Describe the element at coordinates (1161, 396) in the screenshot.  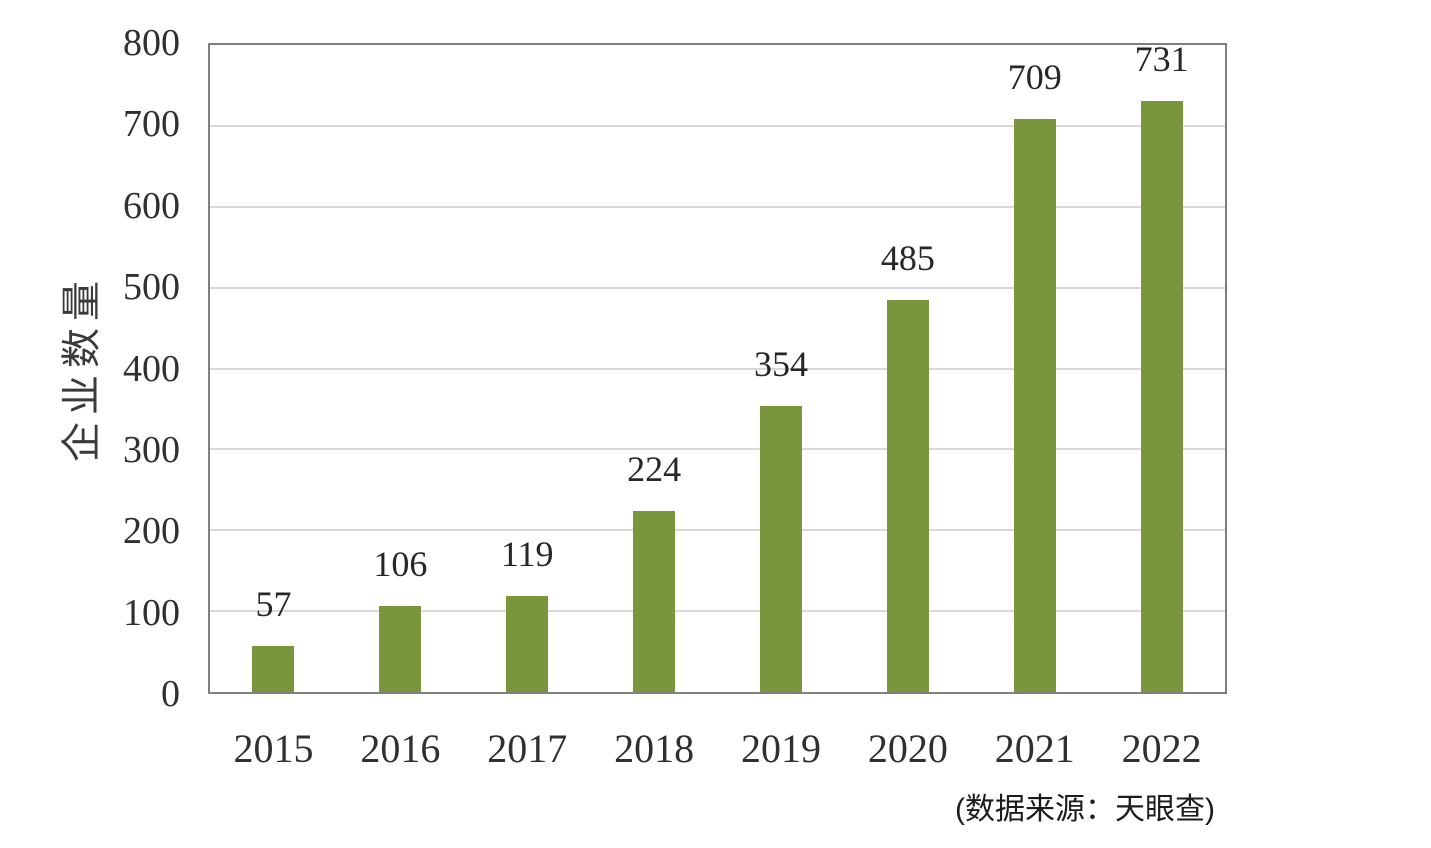
I see `bar-2022` at that location.